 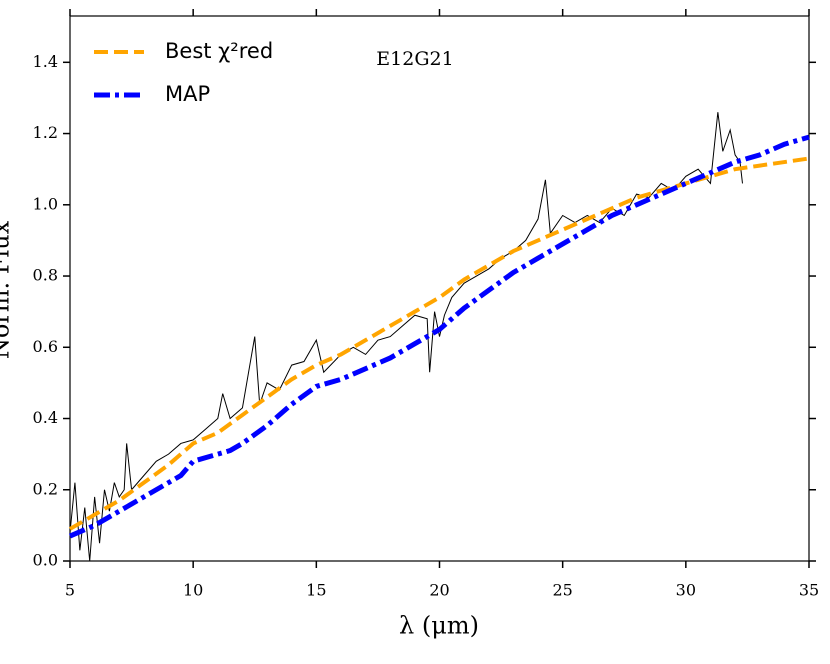 What do you see at coordinates (70, 590) in the screenshot?
I see `x-tick-label: 5` at bounding box center [70, 590].